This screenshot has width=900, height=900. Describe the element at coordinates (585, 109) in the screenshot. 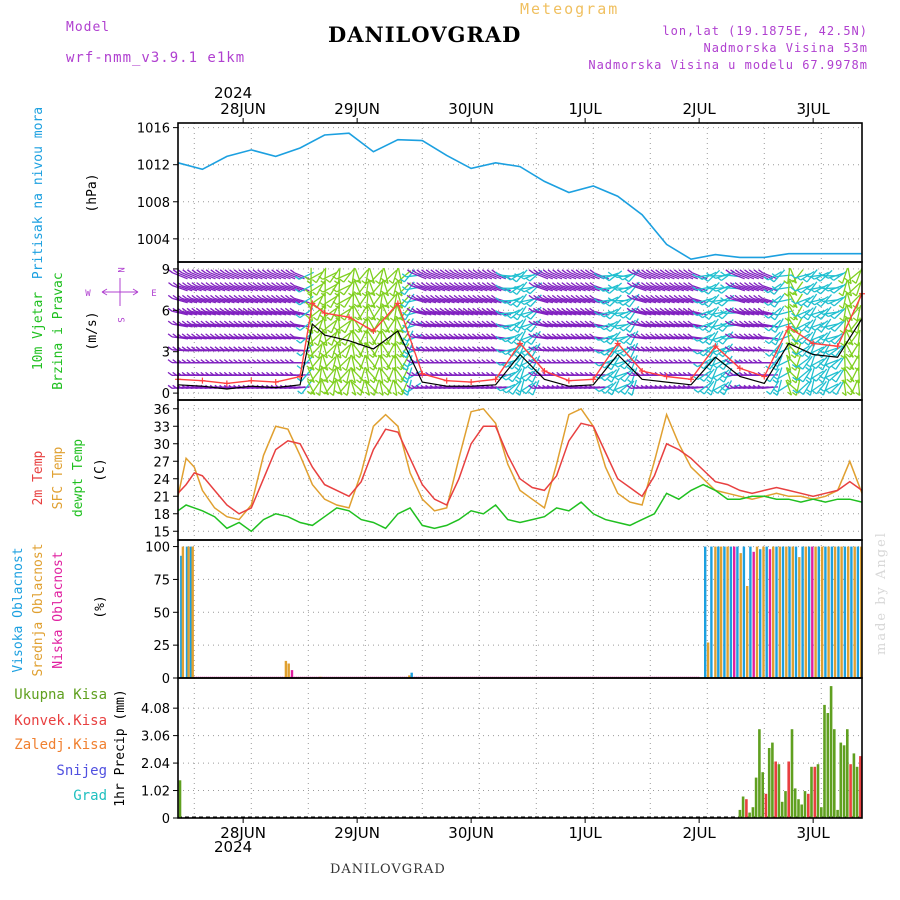

I see `x-tick-label-top: 1JUL` at that location.